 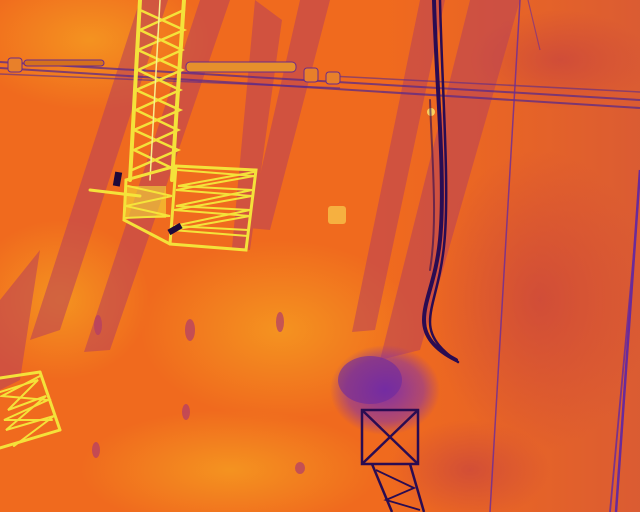 I want to click on ground-spots, so click(x=198, y=393).